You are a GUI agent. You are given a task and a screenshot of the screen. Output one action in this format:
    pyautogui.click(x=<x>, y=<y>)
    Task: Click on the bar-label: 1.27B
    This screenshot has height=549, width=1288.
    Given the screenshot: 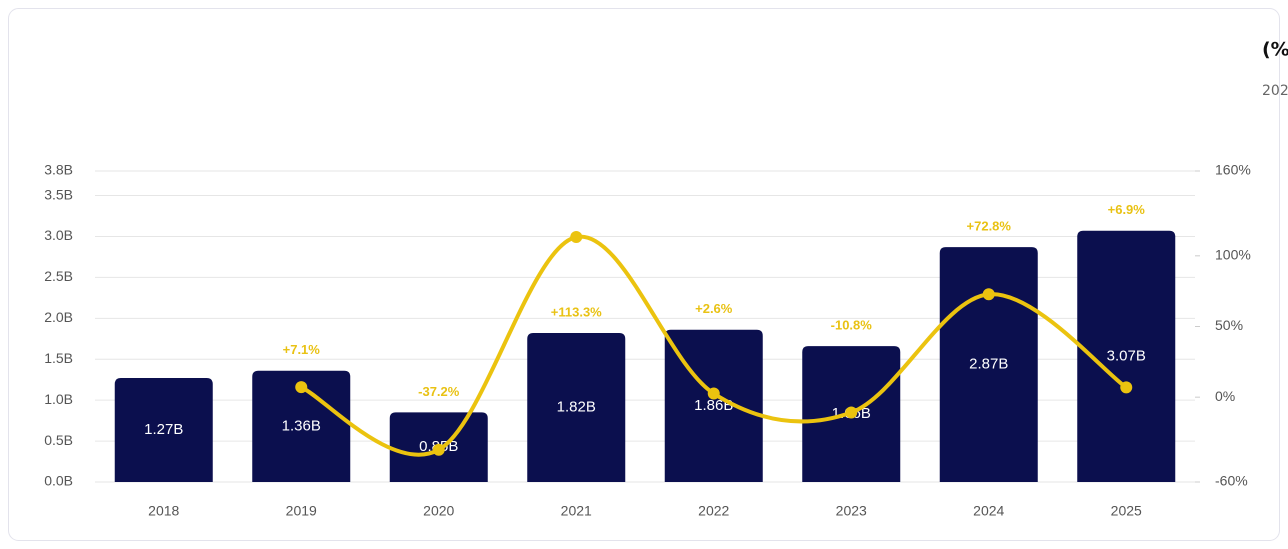 What is the action you would take?
    pyautogui.click(x=163, y=429)
    